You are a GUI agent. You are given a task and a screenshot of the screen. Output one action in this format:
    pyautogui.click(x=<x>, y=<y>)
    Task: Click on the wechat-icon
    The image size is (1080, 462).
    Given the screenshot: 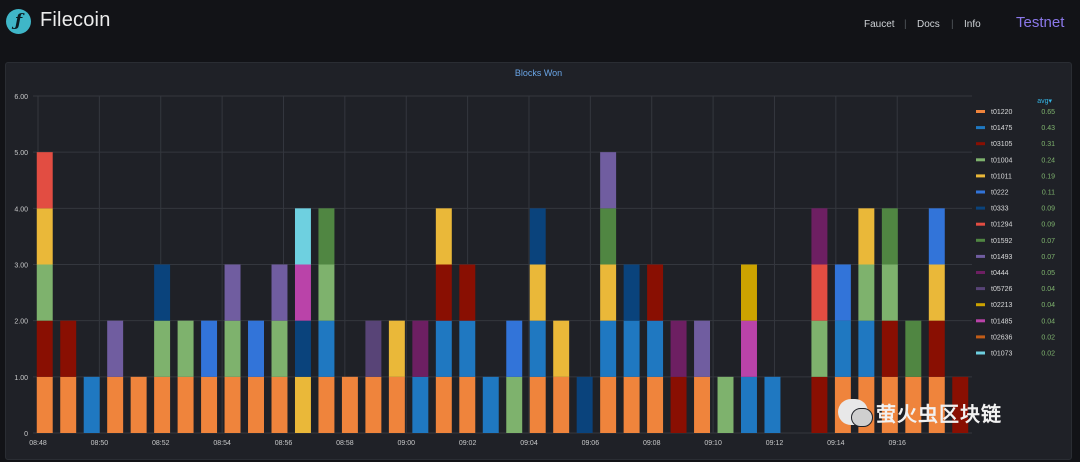 What is the action you would take?
    pyautogui.click(x=855, y=413)
    